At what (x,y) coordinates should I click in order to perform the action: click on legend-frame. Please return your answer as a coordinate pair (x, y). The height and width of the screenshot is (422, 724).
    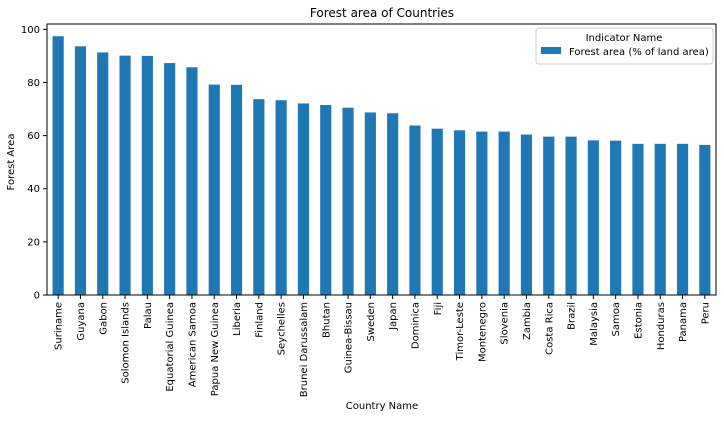
    Looking at the image, I should click on (624, 46).